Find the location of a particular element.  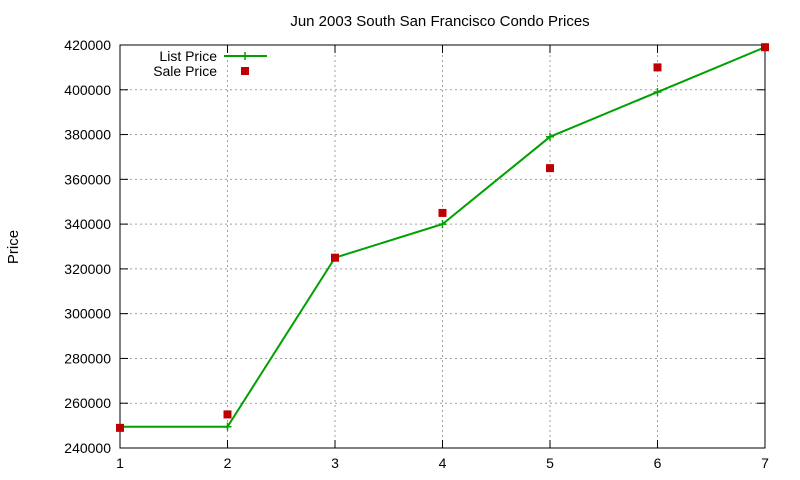

y-tick-label: 280000 is located at coordinates (87, 358).